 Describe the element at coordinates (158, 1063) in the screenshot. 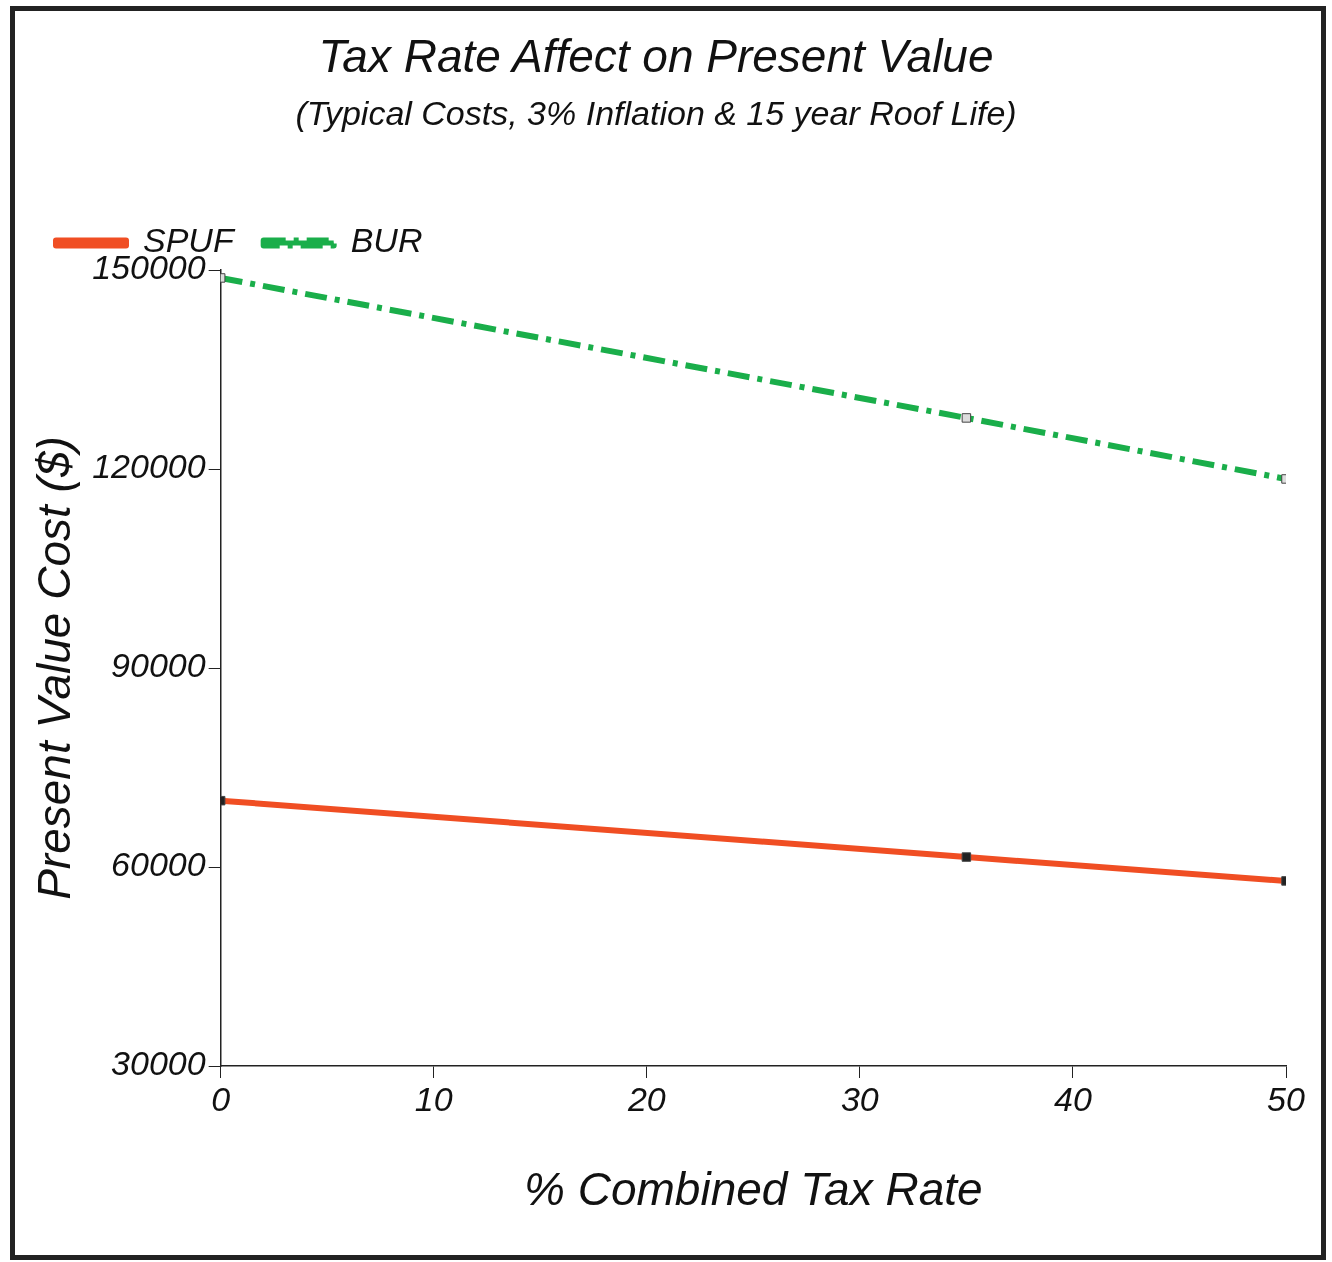

I see `y-tick-label: 30000` at that location.